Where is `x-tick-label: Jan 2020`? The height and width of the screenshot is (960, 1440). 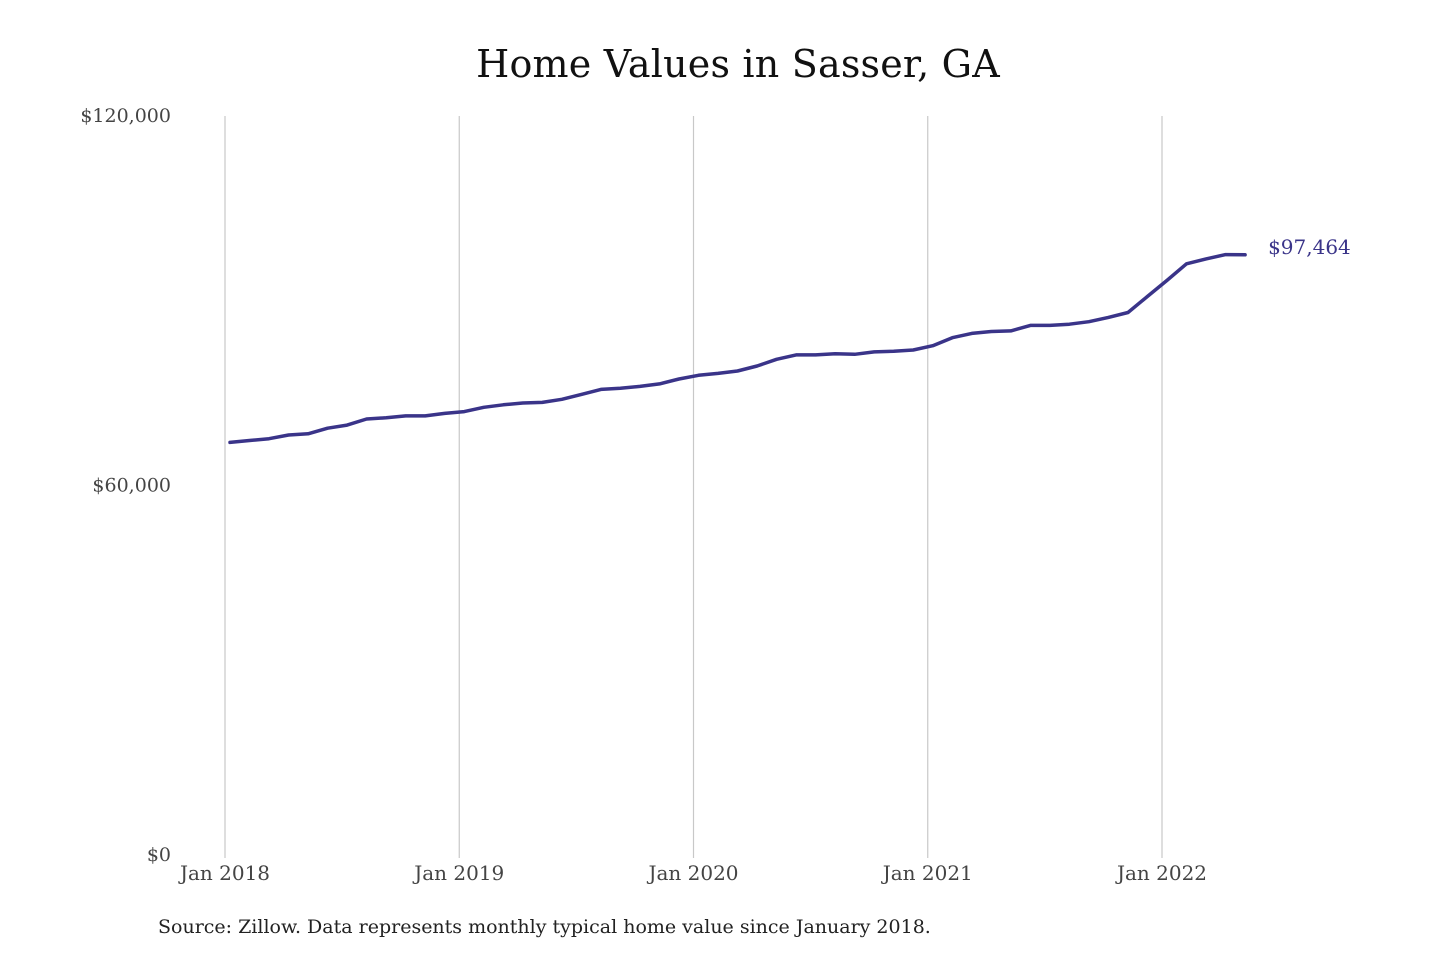
x-tick-label: Jan 2020 is located at coordinates (692, 873).